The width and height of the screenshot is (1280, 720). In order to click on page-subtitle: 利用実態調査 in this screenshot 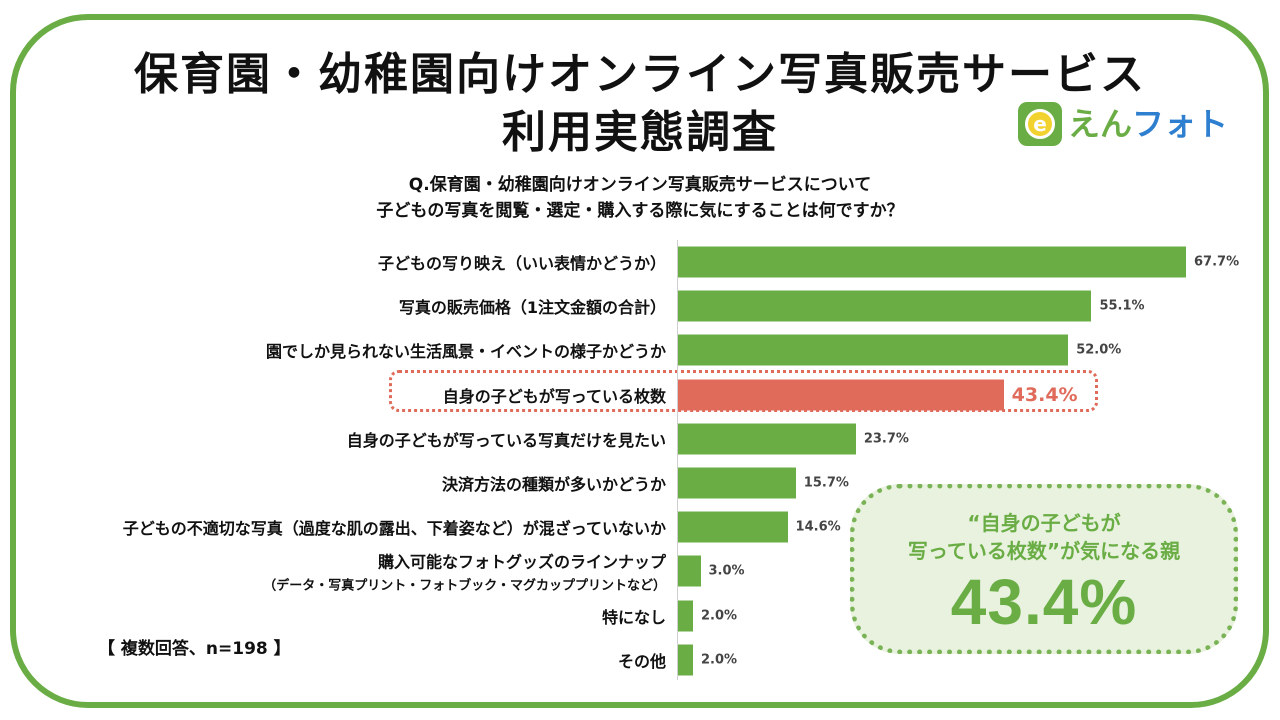, I will do `click(640, 132)`.